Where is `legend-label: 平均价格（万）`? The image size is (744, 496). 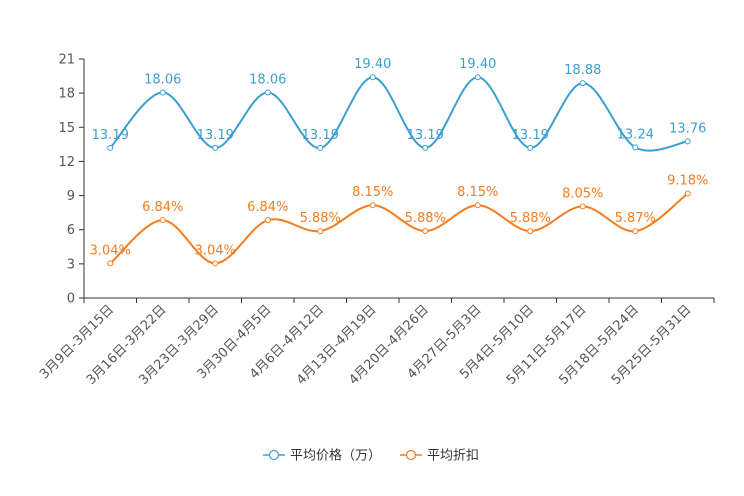
legend-label: 平均价格（万） is located at coordinates (335, 456).